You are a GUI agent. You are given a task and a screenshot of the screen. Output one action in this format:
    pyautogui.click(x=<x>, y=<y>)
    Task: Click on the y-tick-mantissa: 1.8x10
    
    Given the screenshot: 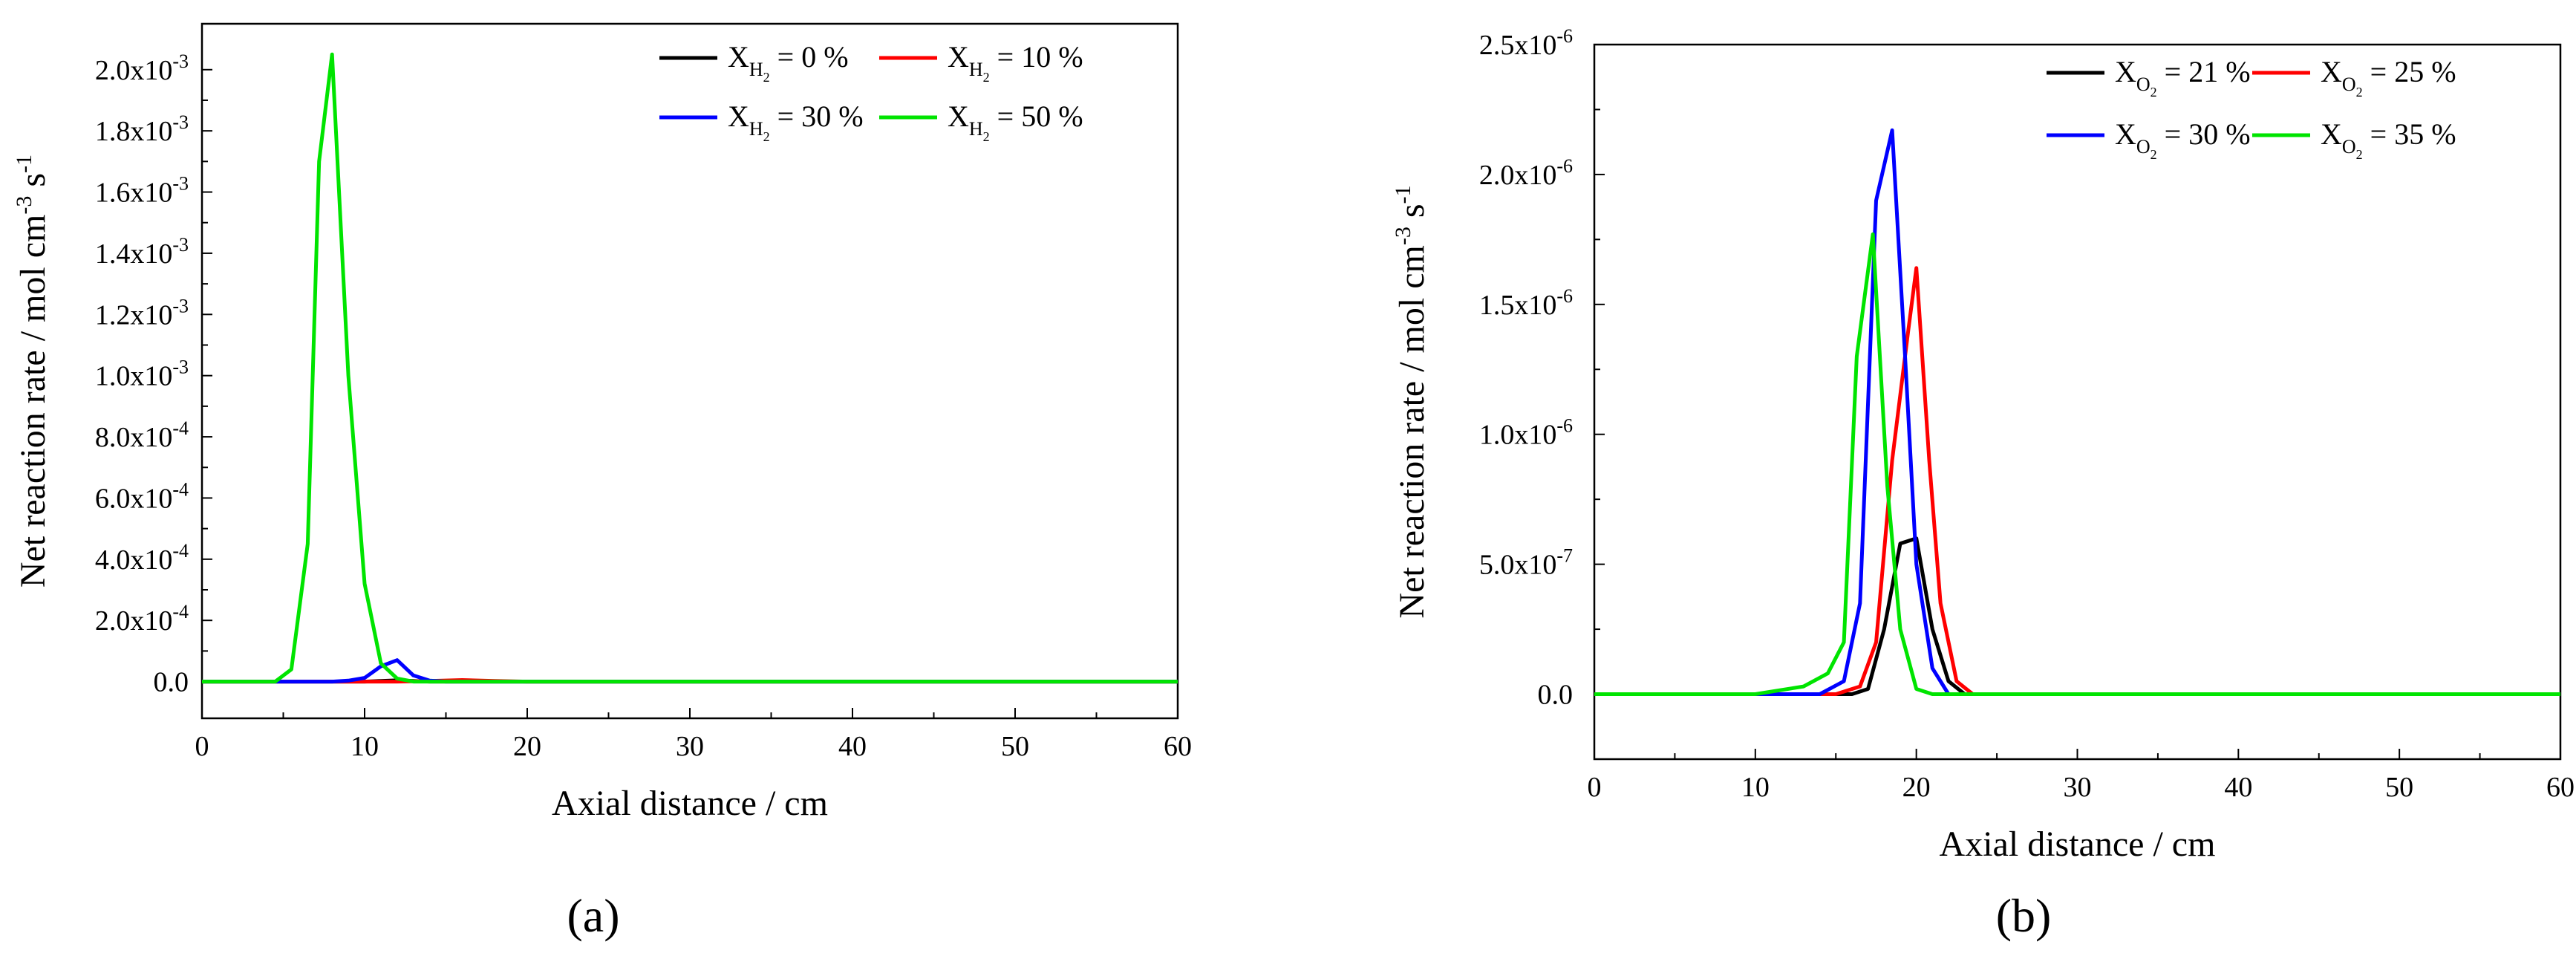 What is the action you would take?
    pyautogui.click(x=134, y=131)
    